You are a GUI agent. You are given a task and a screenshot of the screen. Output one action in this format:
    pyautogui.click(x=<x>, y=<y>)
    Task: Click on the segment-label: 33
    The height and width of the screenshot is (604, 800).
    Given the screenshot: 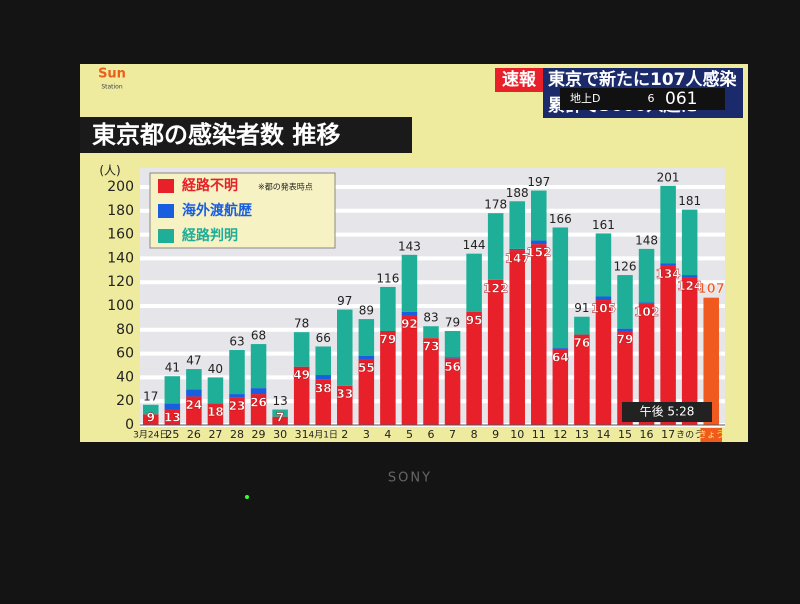 What is the action you would take?
    pyautogui.click(x=344, y=394)
    